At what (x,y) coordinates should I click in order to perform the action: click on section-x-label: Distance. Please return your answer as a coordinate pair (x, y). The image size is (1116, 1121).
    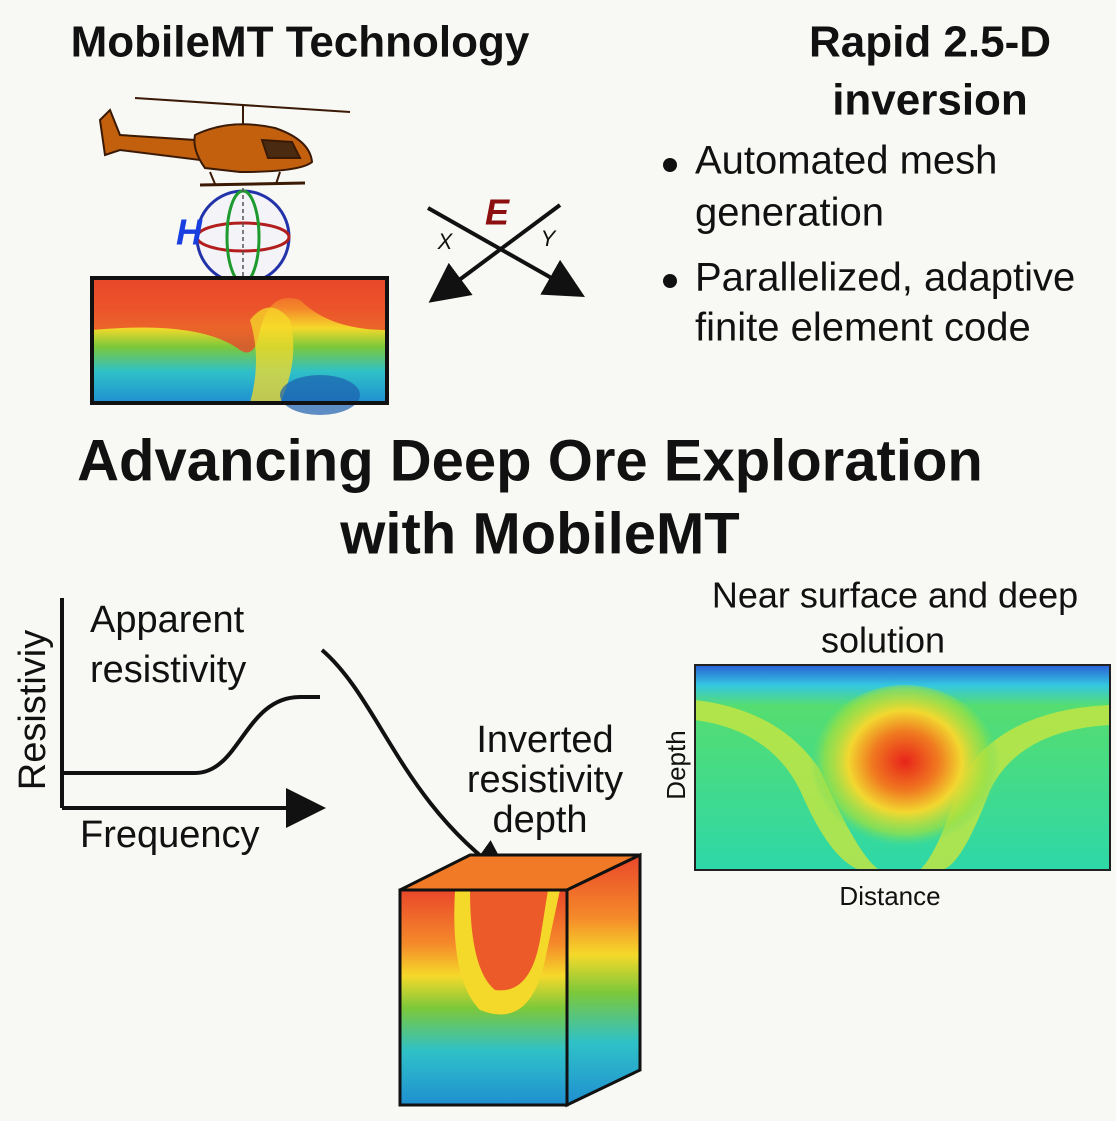
    Looking at the image, I should click on (889, 896).